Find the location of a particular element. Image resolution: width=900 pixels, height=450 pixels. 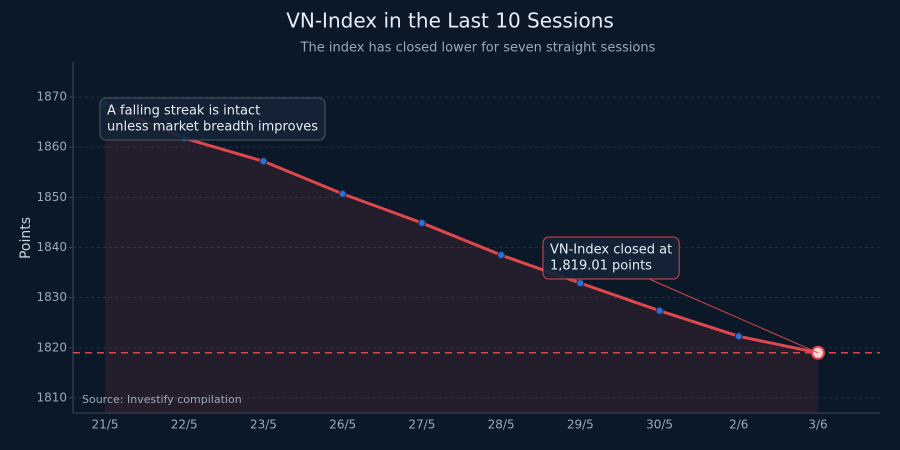

y-tick-label: 1860 is located at coordinates (51, 147).